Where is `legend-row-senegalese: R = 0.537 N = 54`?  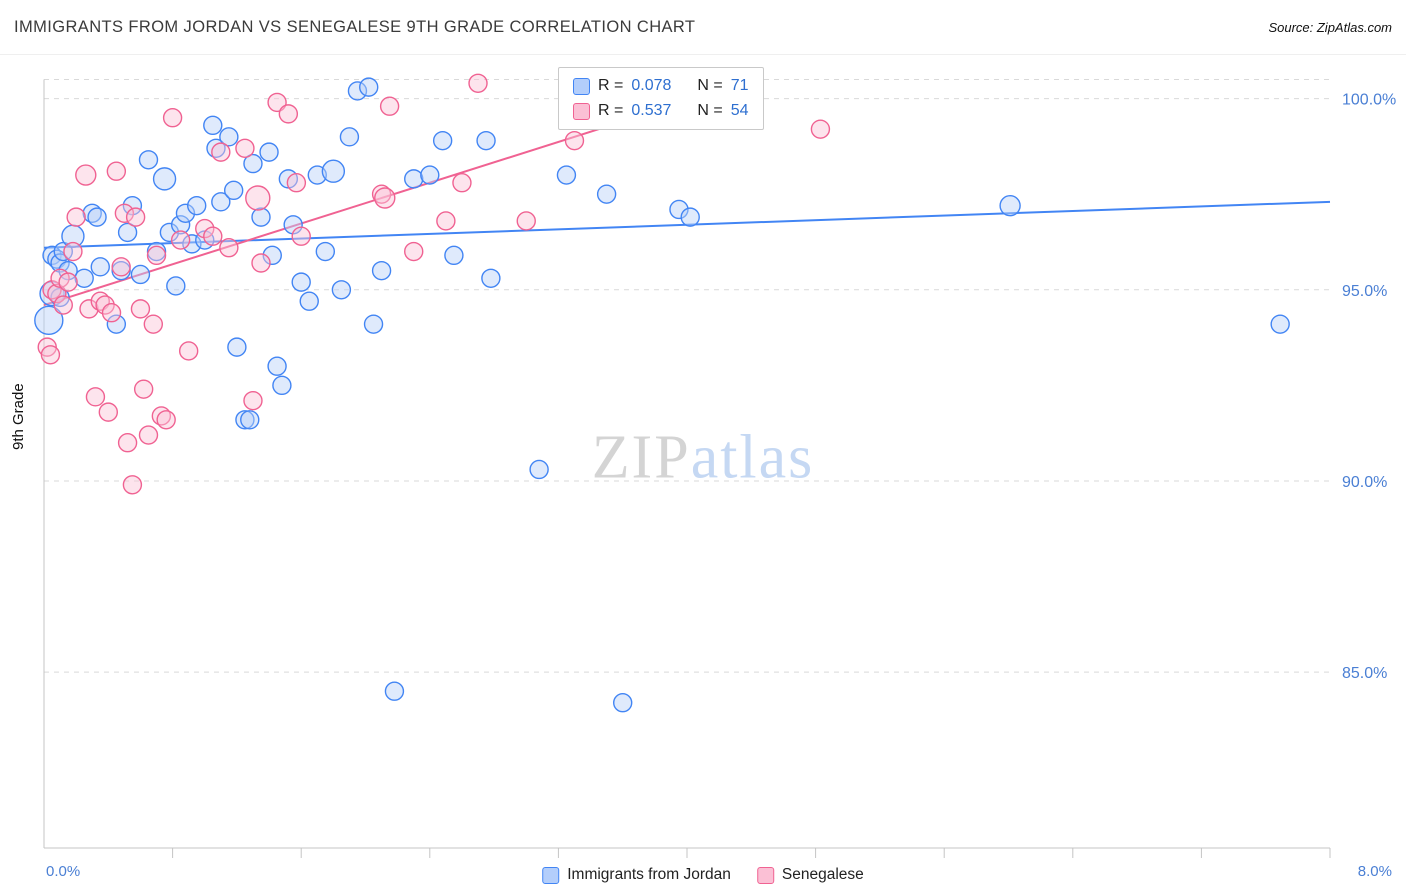
legend-row-senegalese: R = 0.537 N = 54 is located at coordinates (661, 111).